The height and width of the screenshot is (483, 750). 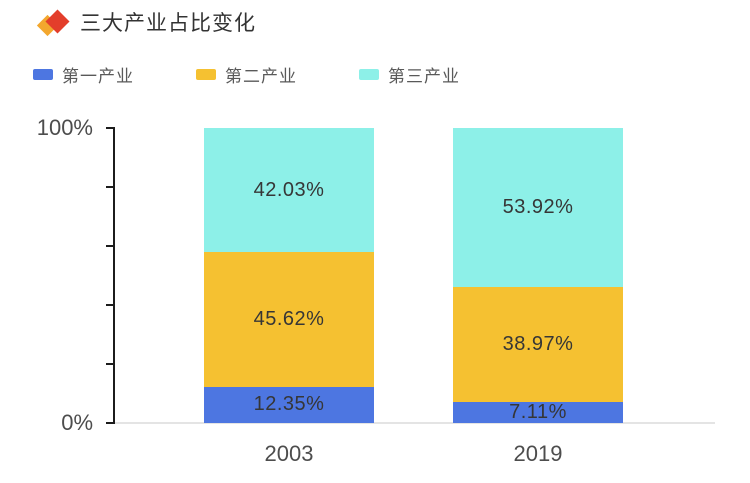 I want to click on bar-segment-第一产业: 12.35%, so click(x=289, y=404).